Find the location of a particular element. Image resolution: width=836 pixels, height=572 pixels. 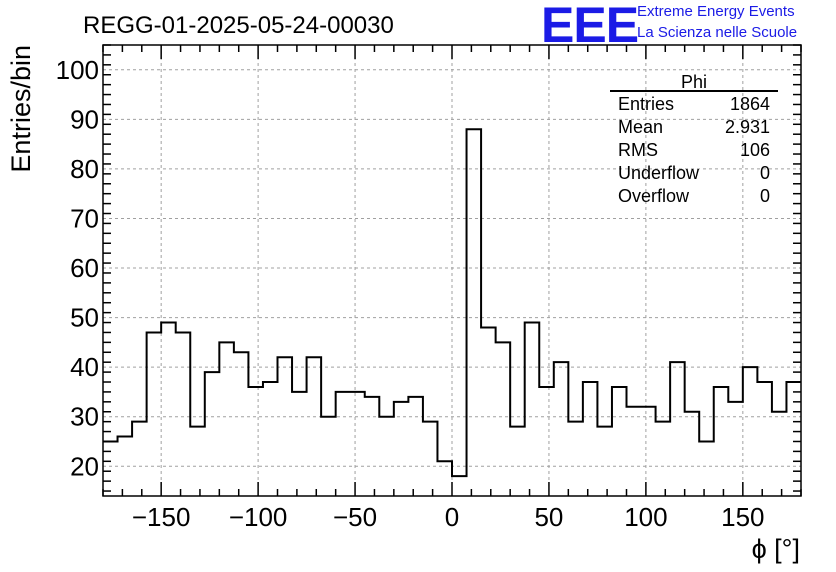

stats-value: 1864 is located at coordinates (750, 104).